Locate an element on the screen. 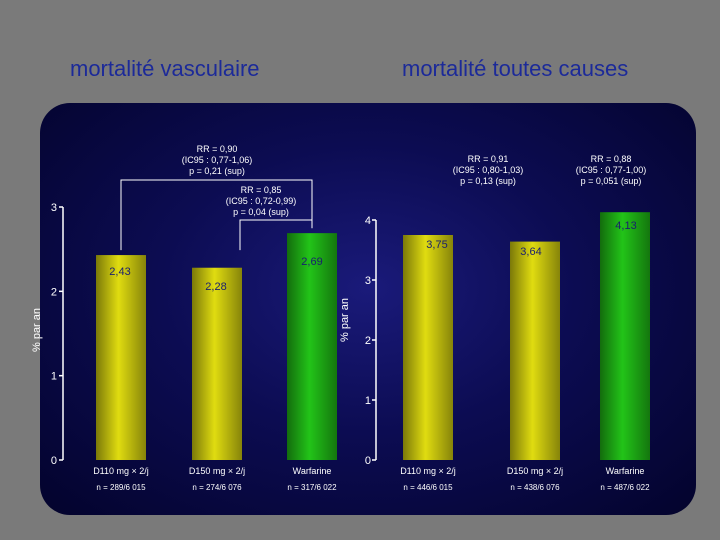 The width and height of the screenshot is (720, 540). rr-annotation-line: p = 0,13 (sup) is located at coordinates (488, 181).